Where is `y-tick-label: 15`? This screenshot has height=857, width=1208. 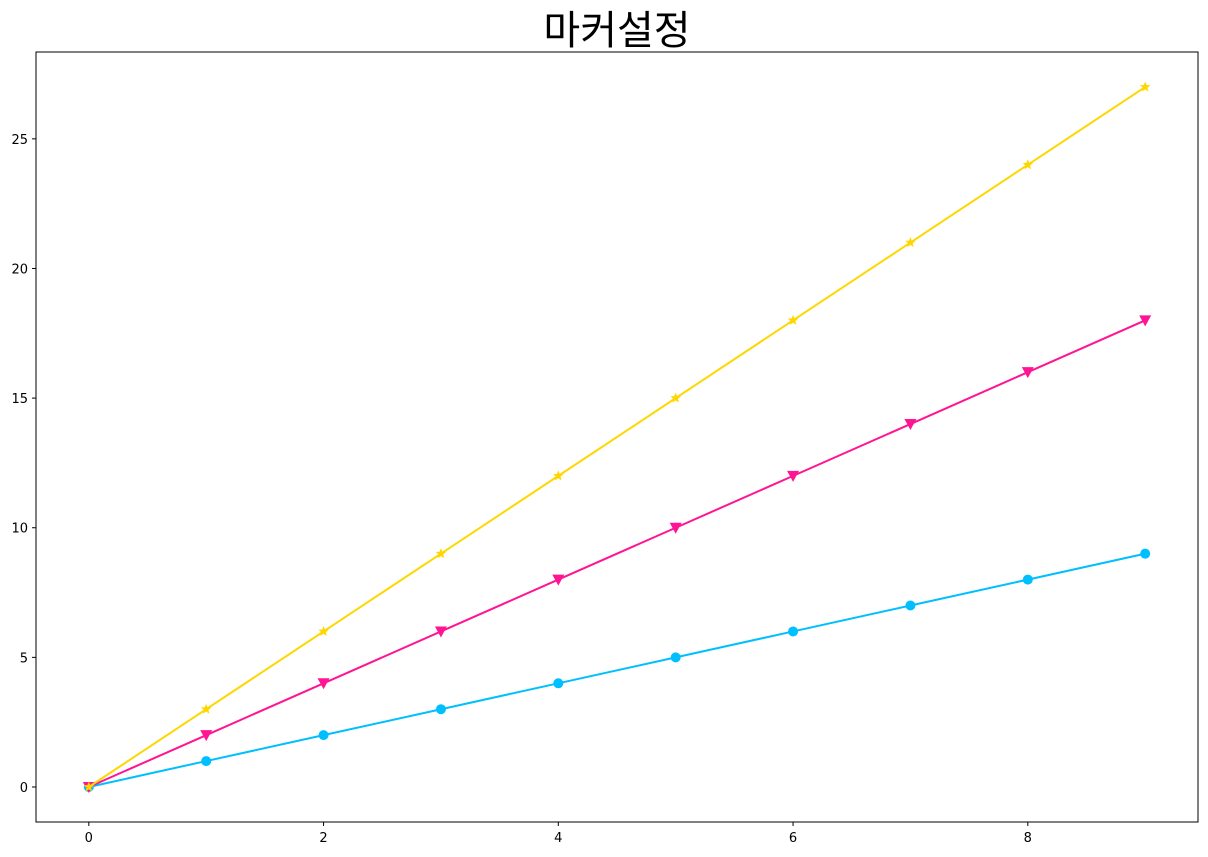 y-tick-label: 15 is located at coordinates (19, 399).